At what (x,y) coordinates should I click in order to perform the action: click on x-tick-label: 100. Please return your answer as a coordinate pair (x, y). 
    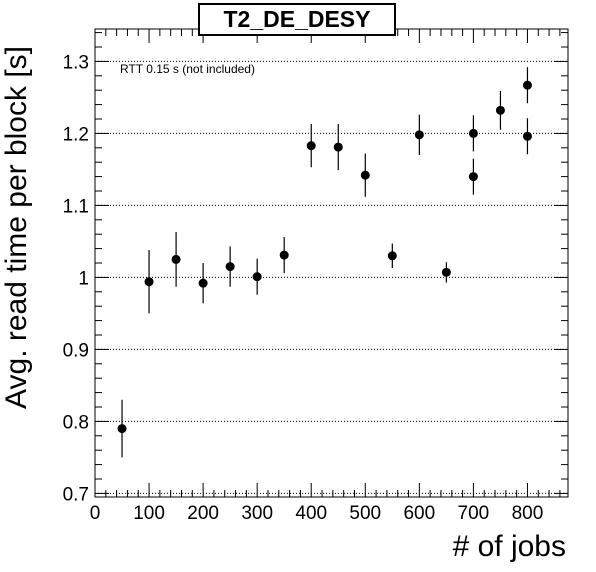
    Looking at the image, I should click on (149, 513).